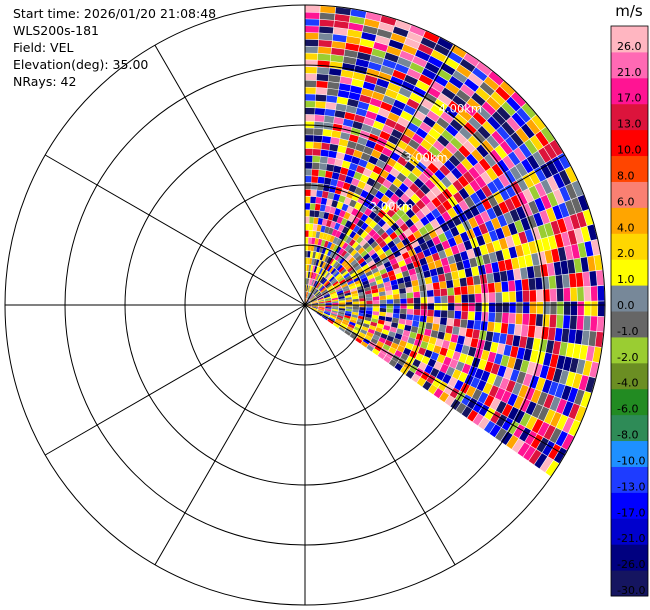  What do you see at coordinates (626, 227) in the screenshot?
I see `colorbar-tick-label: 4.0` at bounding box center [626, 227].